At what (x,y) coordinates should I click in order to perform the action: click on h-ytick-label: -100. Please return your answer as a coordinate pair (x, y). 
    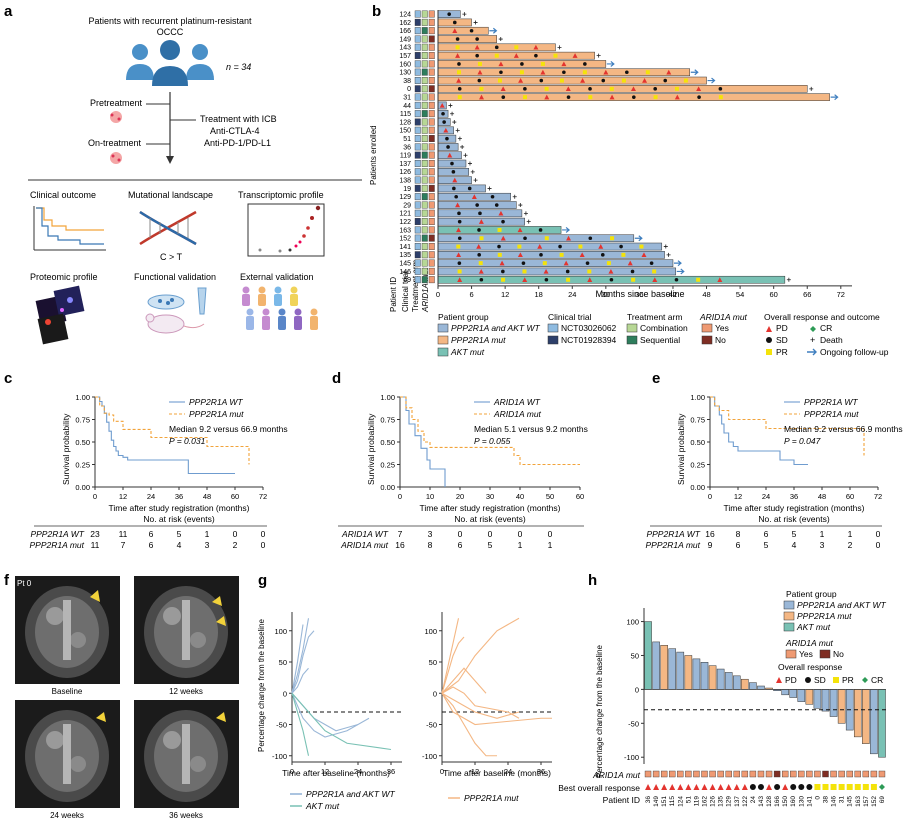
    Looking at the image, I should click on (631, 757).